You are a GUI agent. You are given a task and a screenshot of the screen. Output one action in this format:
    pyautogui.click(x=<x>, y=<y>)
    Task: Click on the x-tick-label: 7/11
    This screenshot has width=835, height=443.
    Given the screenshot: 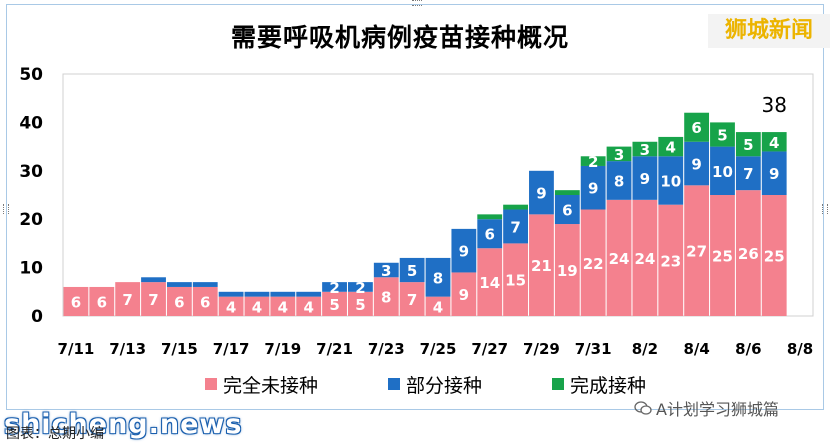 What is the action you would take?
    pyautogui.click(x=76, y=349)
    